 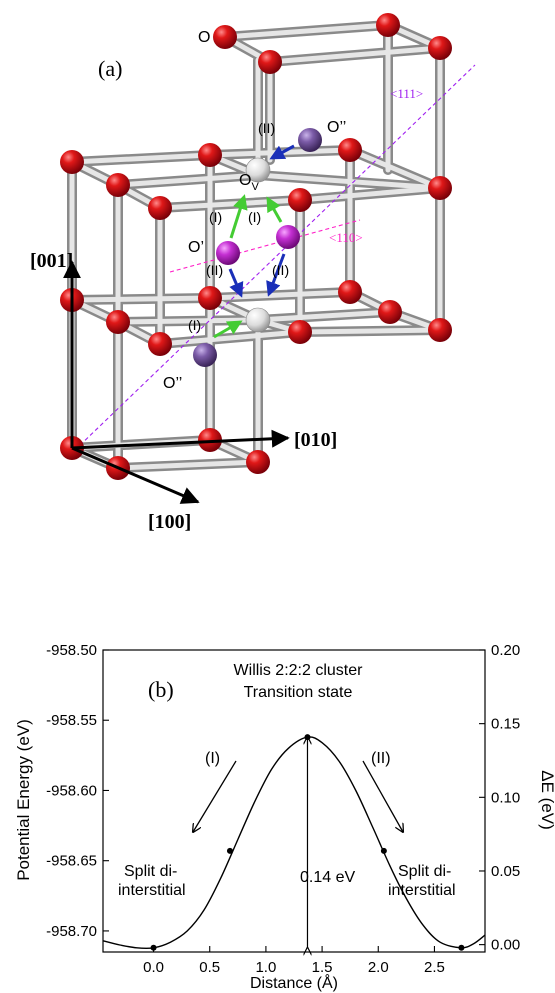 I want to click on chart-subtitle: Transition state, so click(x=298, y=692).